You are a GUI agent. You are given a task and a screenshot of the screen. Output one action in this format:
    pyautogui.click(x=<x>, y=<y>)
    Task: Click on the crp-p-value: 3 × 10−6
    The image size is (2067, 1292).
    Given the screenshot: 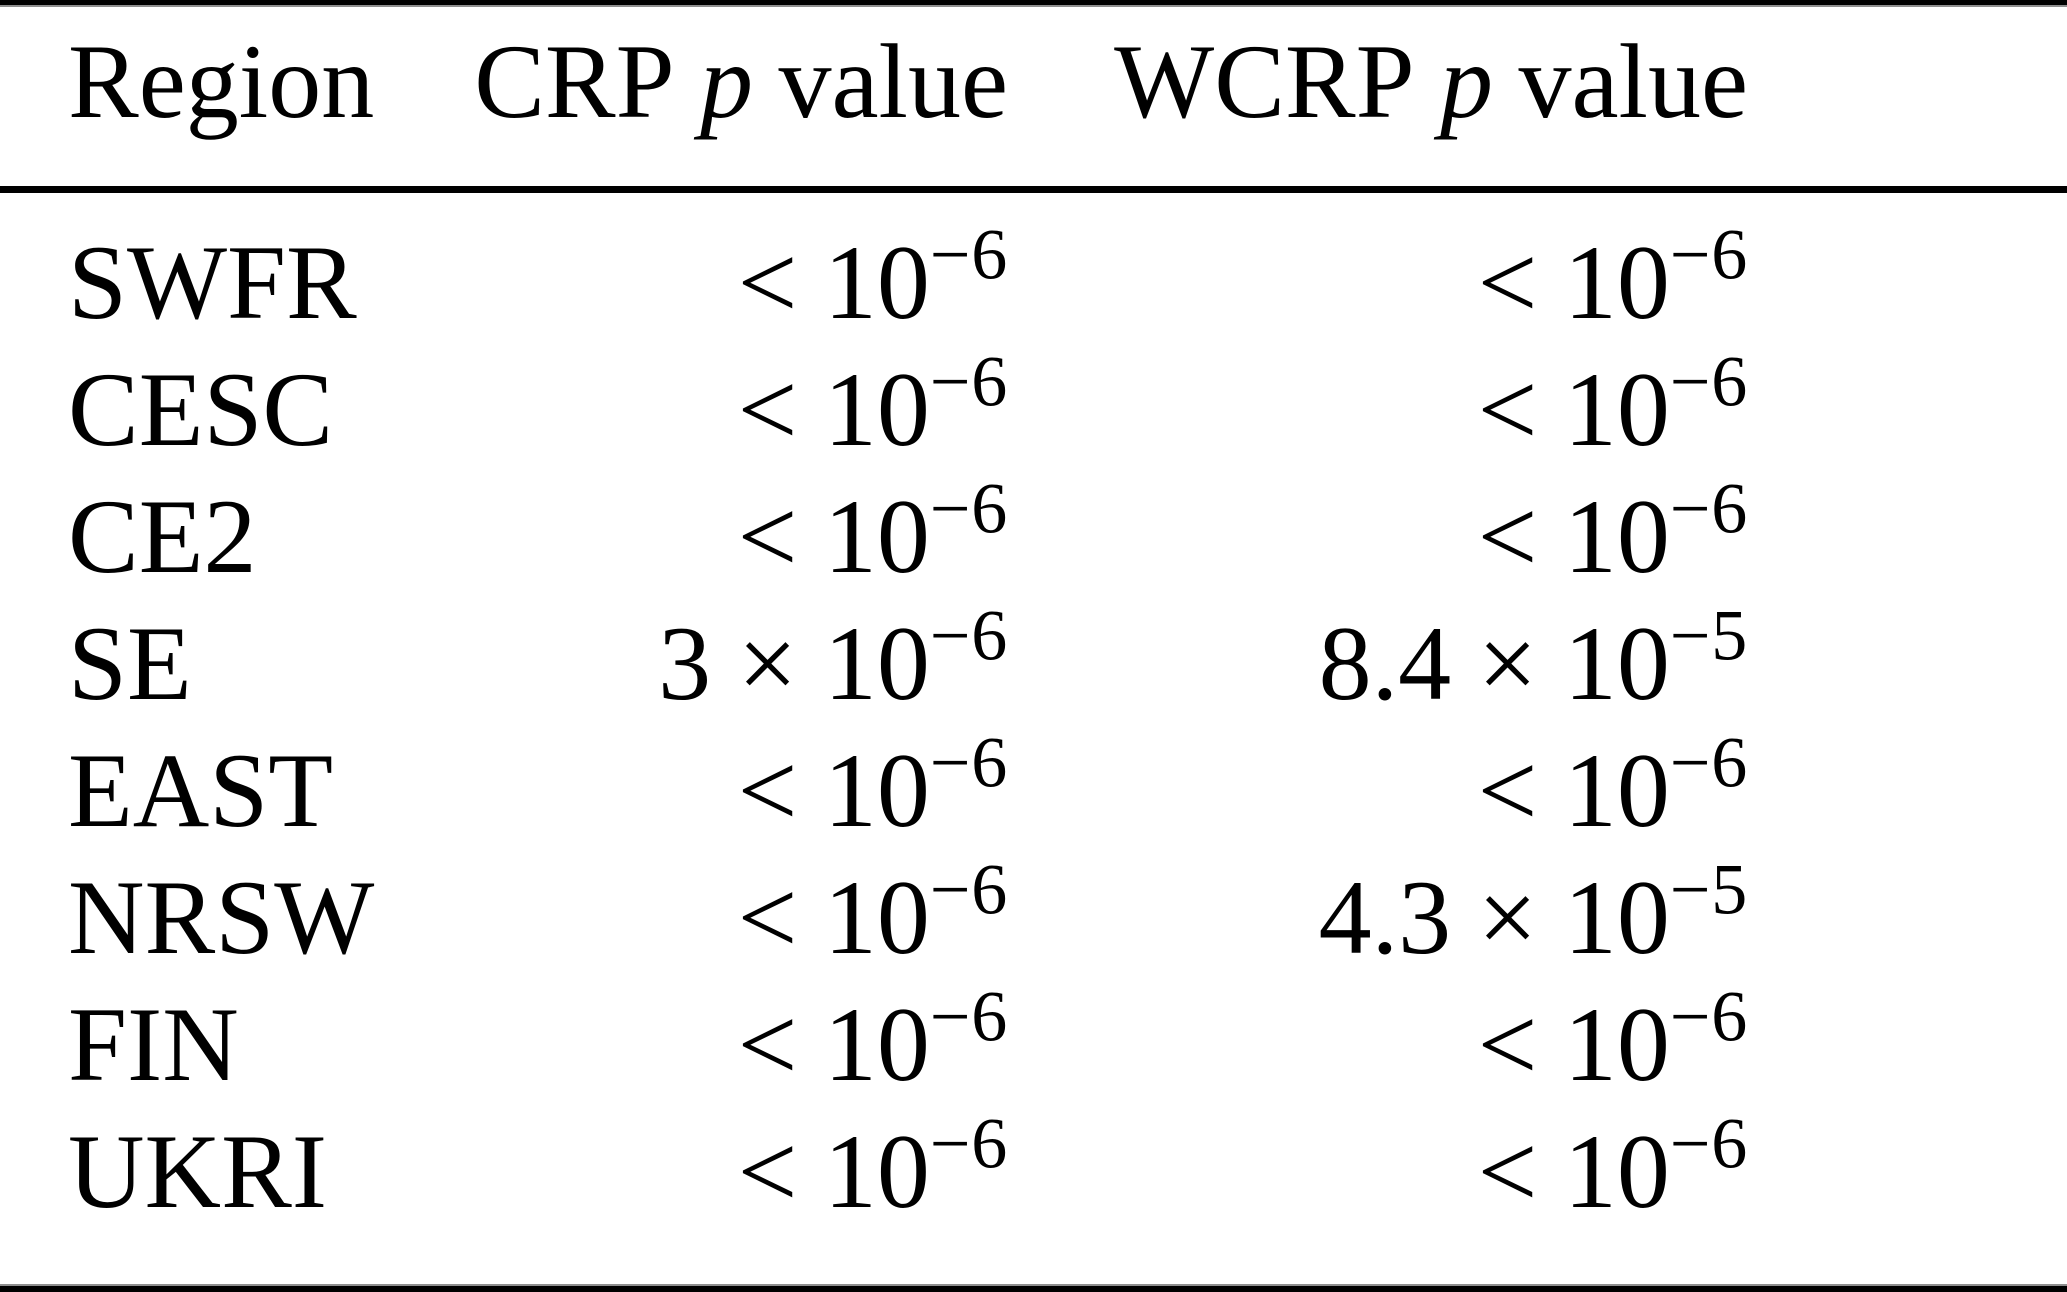 What is the action you would take?
    pyautogui.click(x=708, y=658)
    